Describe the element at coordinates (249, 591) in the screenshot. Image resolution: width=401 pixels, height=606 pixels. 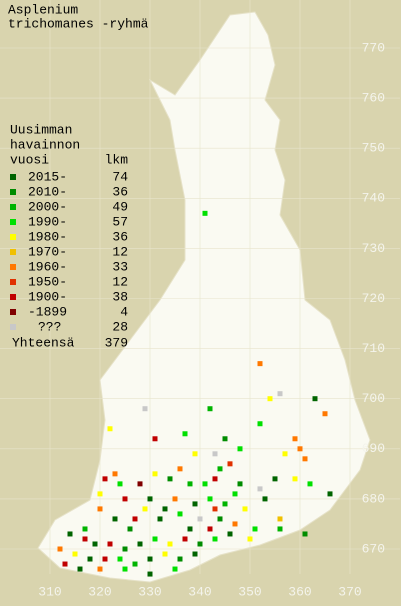
I see `x-tick-label: 350` at that location.